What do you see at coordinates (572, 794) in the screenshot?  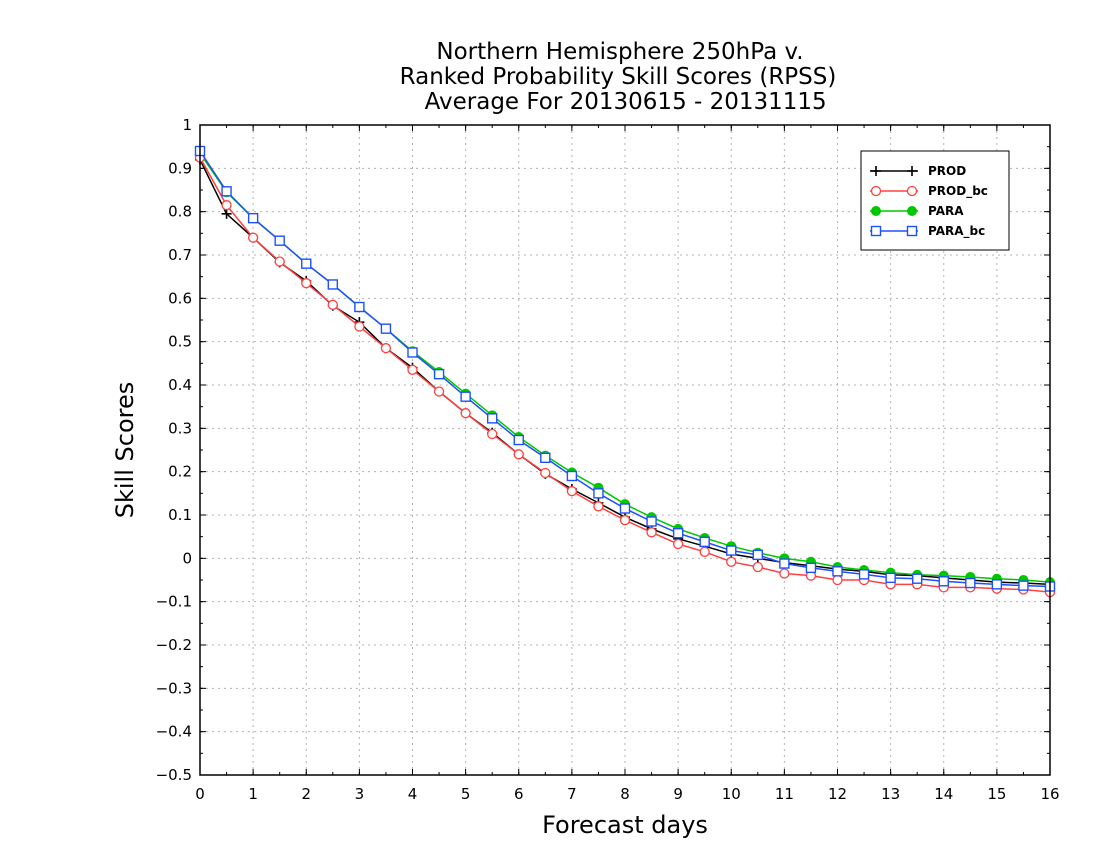 I see `x-tick-label: 7` at bounding box center [572, 794].